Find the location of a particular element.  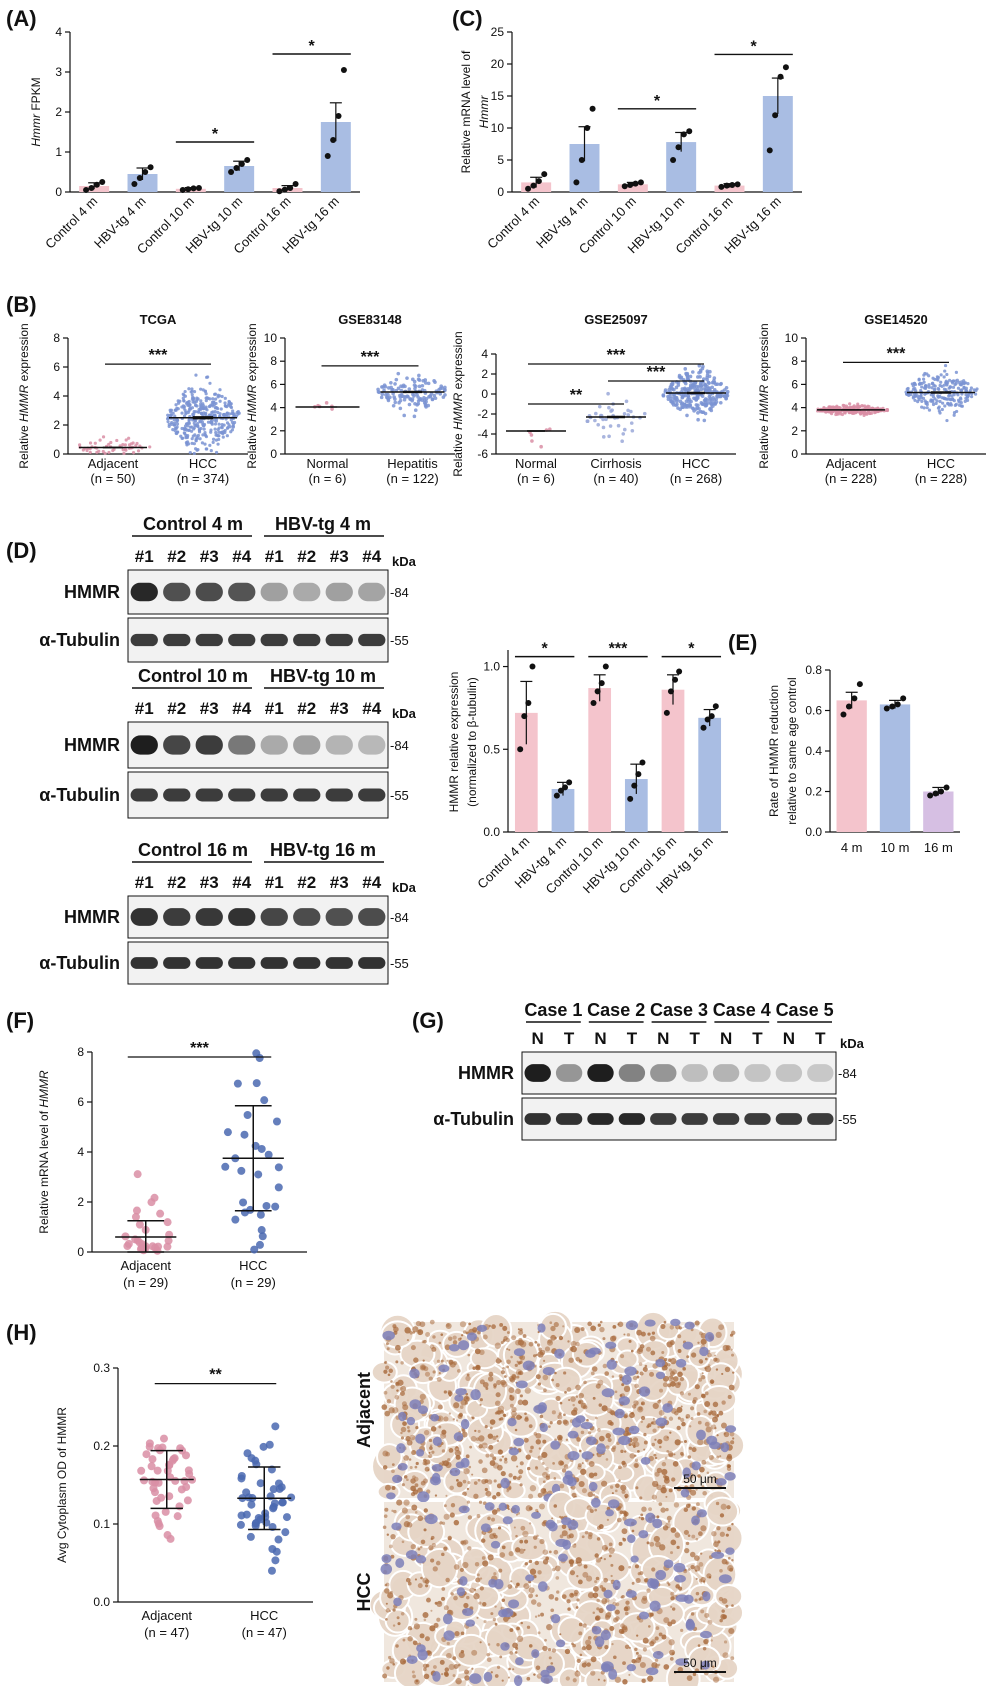

blot-d3-kda: kDa is located at coordinates (404, 887).